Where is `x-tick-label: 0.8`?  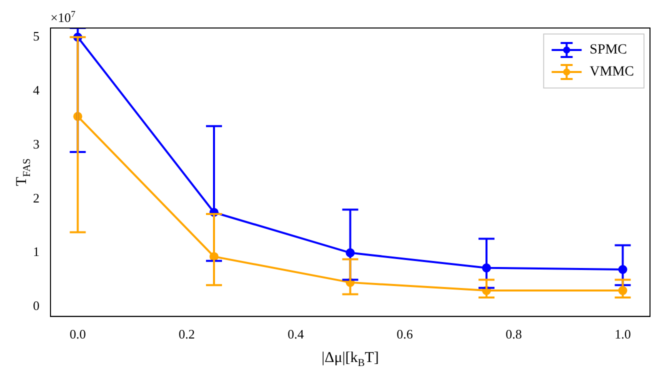 x-tick-label: 0.8 is located at coordinates (514, 334).